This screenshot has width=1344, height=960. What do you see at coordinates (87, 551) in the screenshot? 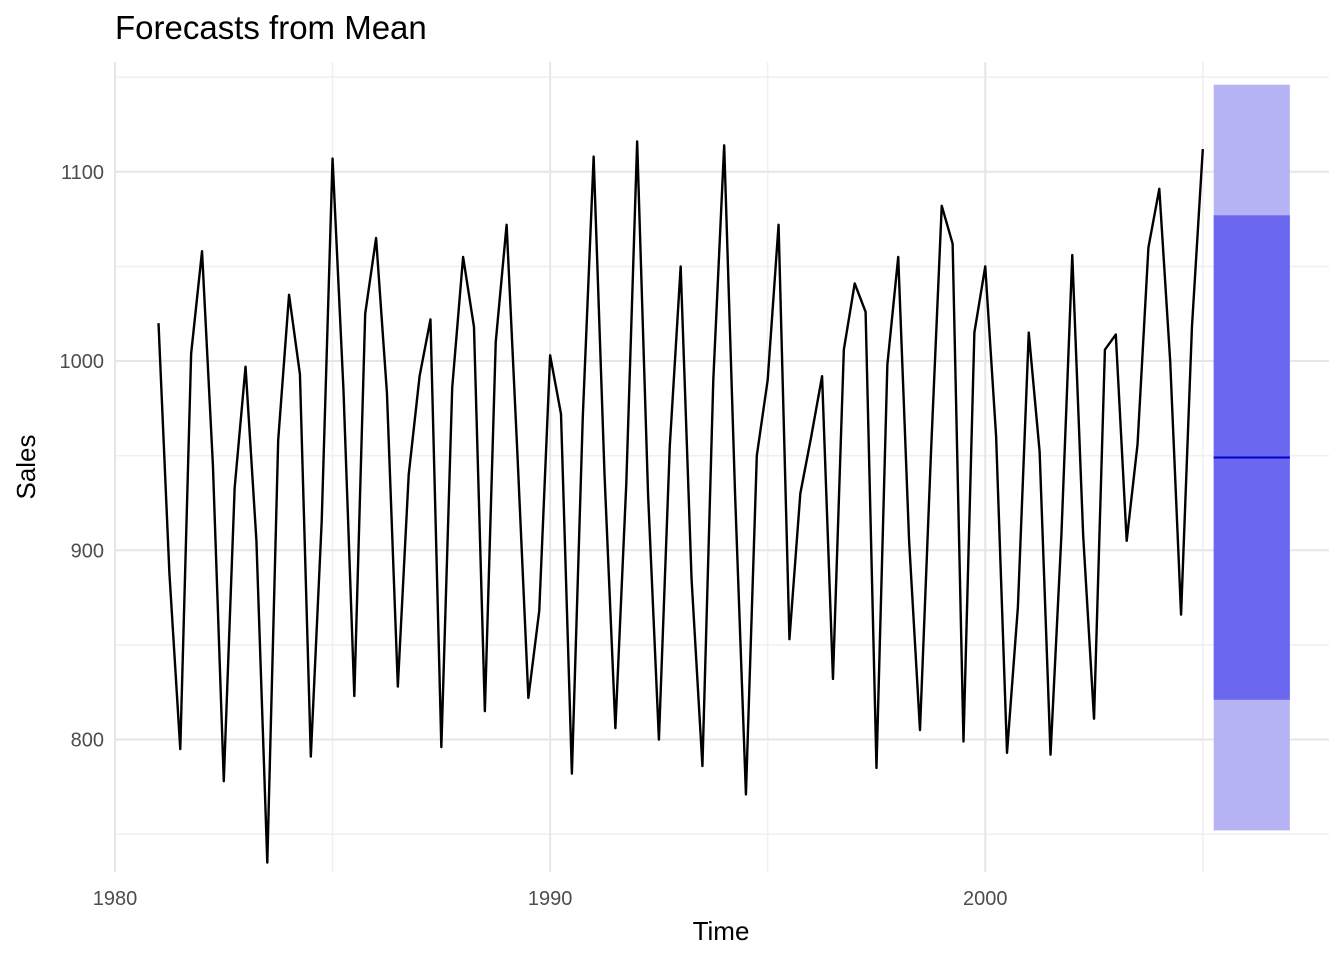
I see `y-tick-label: 900` at bounding box center [87, 551].